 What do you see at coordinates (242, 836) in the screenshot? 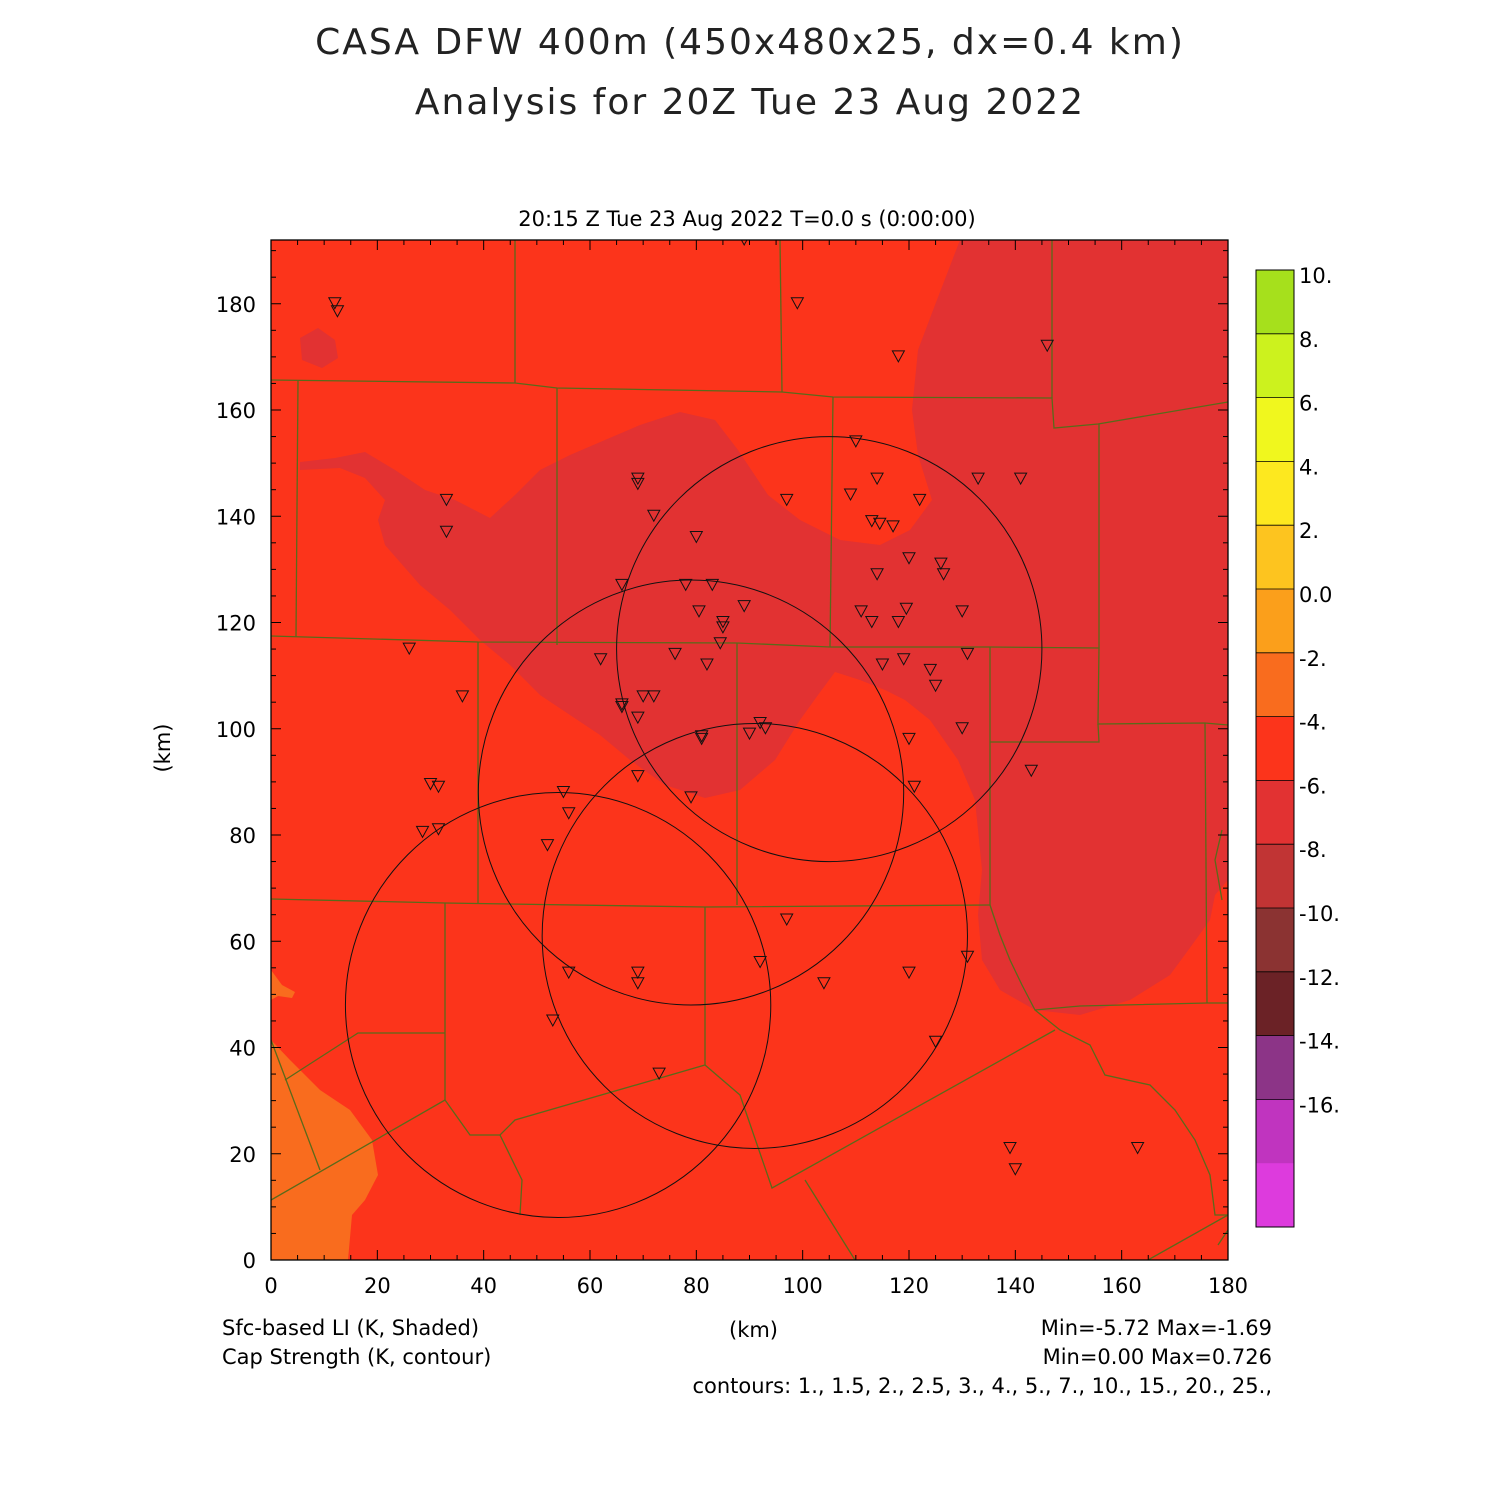
I see `y-tick-label: 80` at bounding box center [242, 836].